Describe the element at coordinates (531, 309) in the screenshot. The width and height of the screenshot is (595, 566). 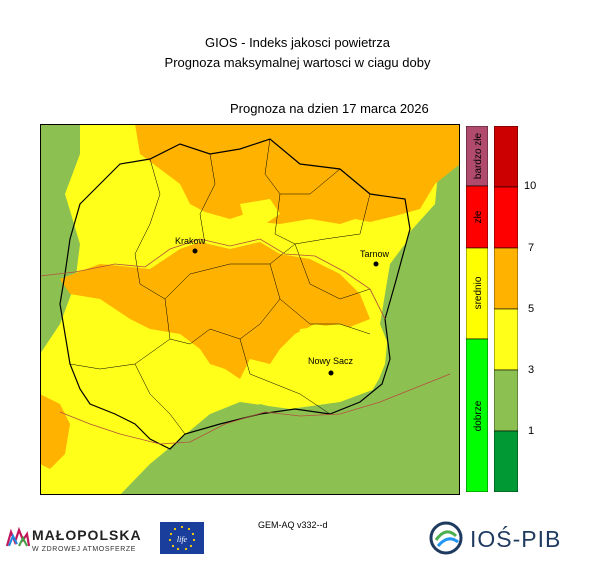
I see `scale-tick-5: 5` at that location.